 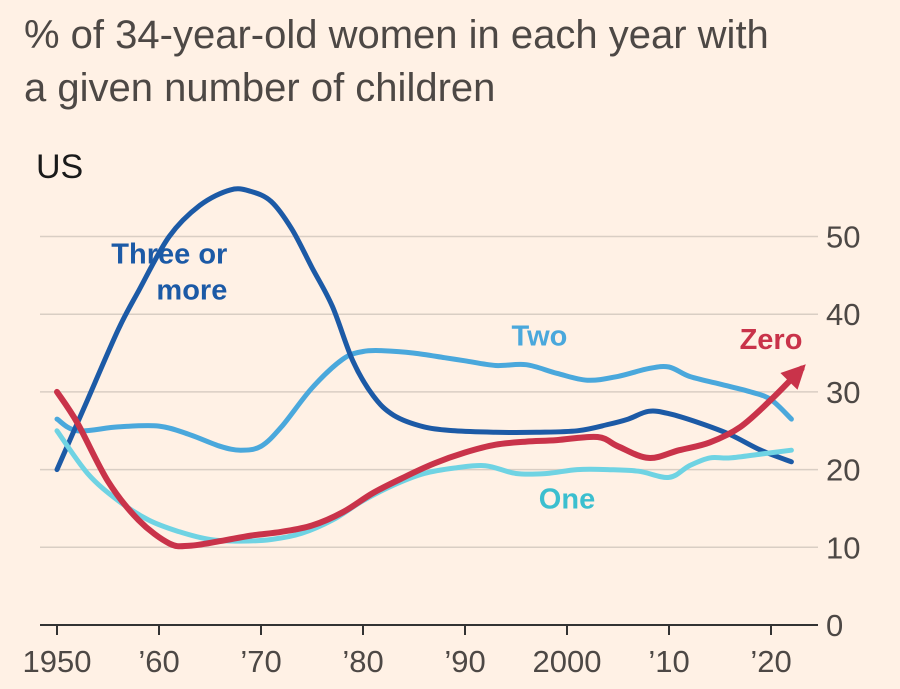 What do you see at coordinates (843, 237) in the screenshot?
I see `y-tick-label-50: 50` at bounding box center [843, 237].